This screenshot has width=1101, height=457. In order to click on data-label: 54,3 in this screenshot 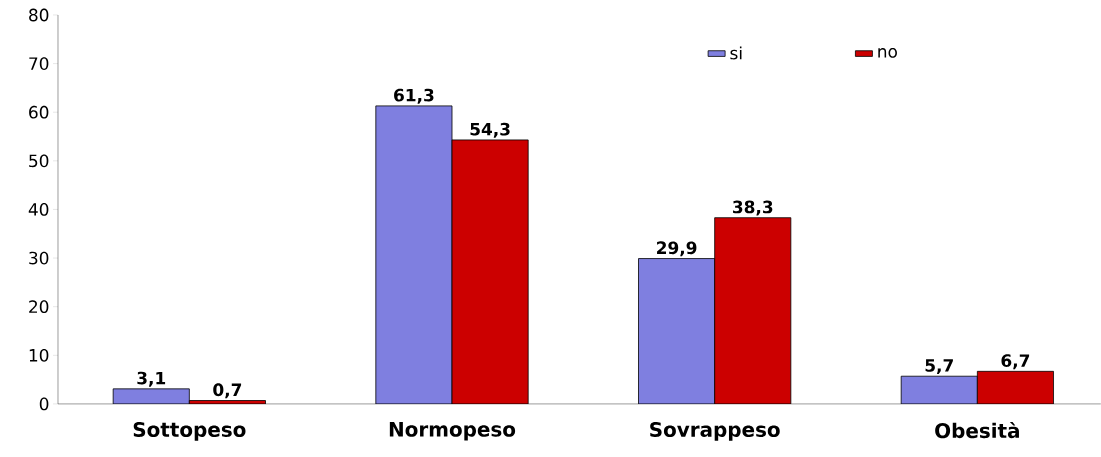, I will do `click(490, 130)`.